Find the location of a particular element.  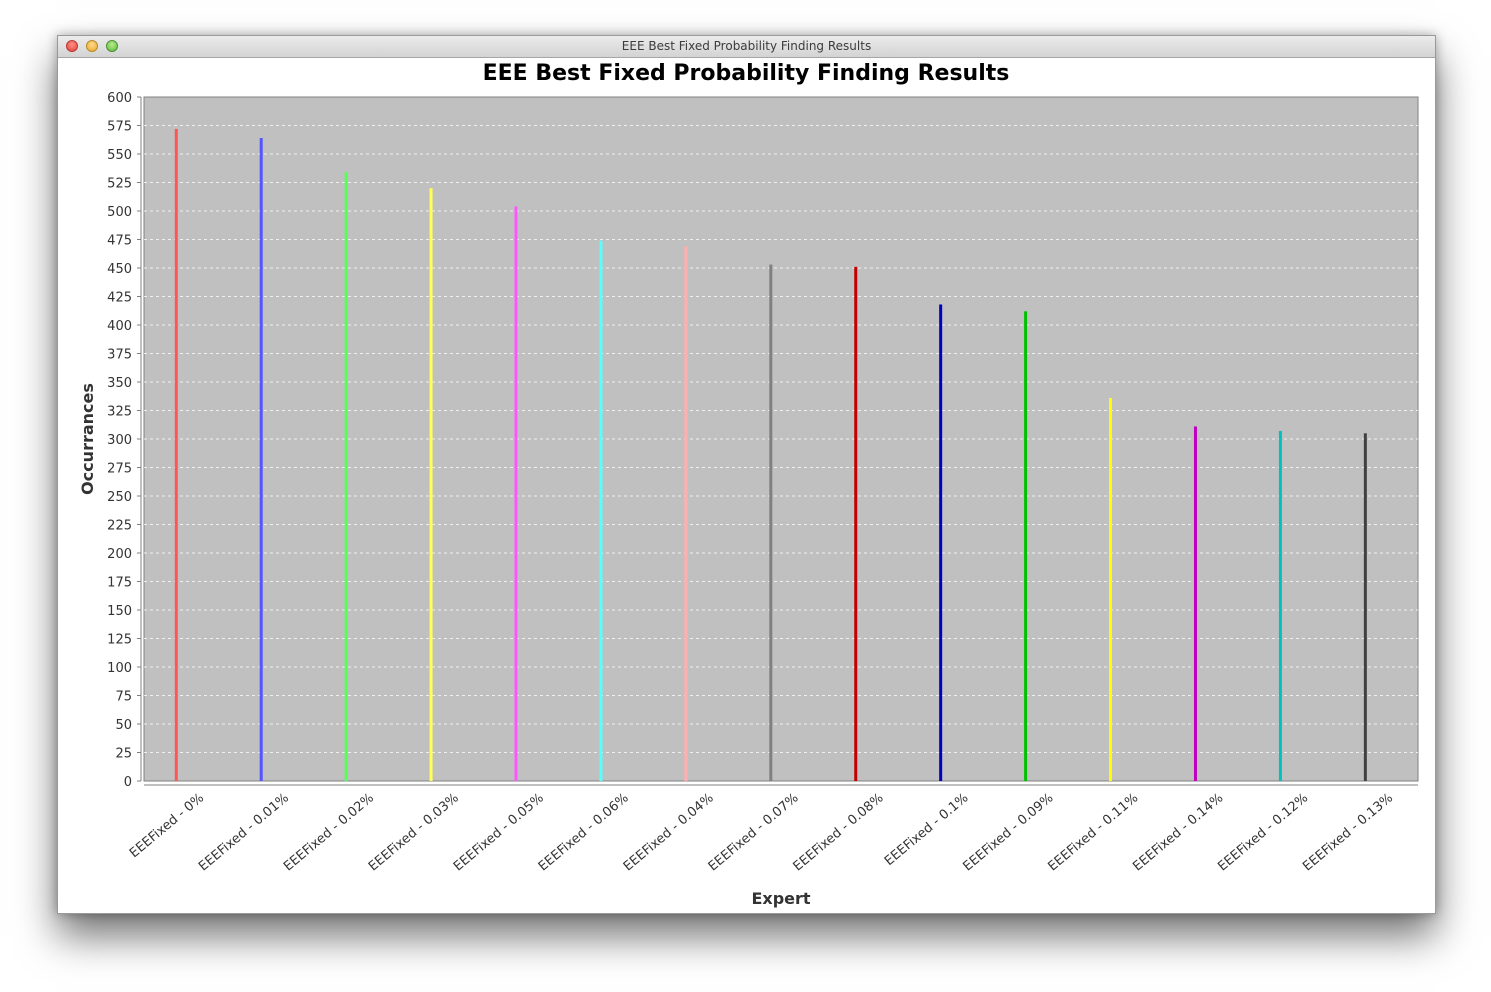

y-tick-label: 450 is located at coordinates (119, 269).